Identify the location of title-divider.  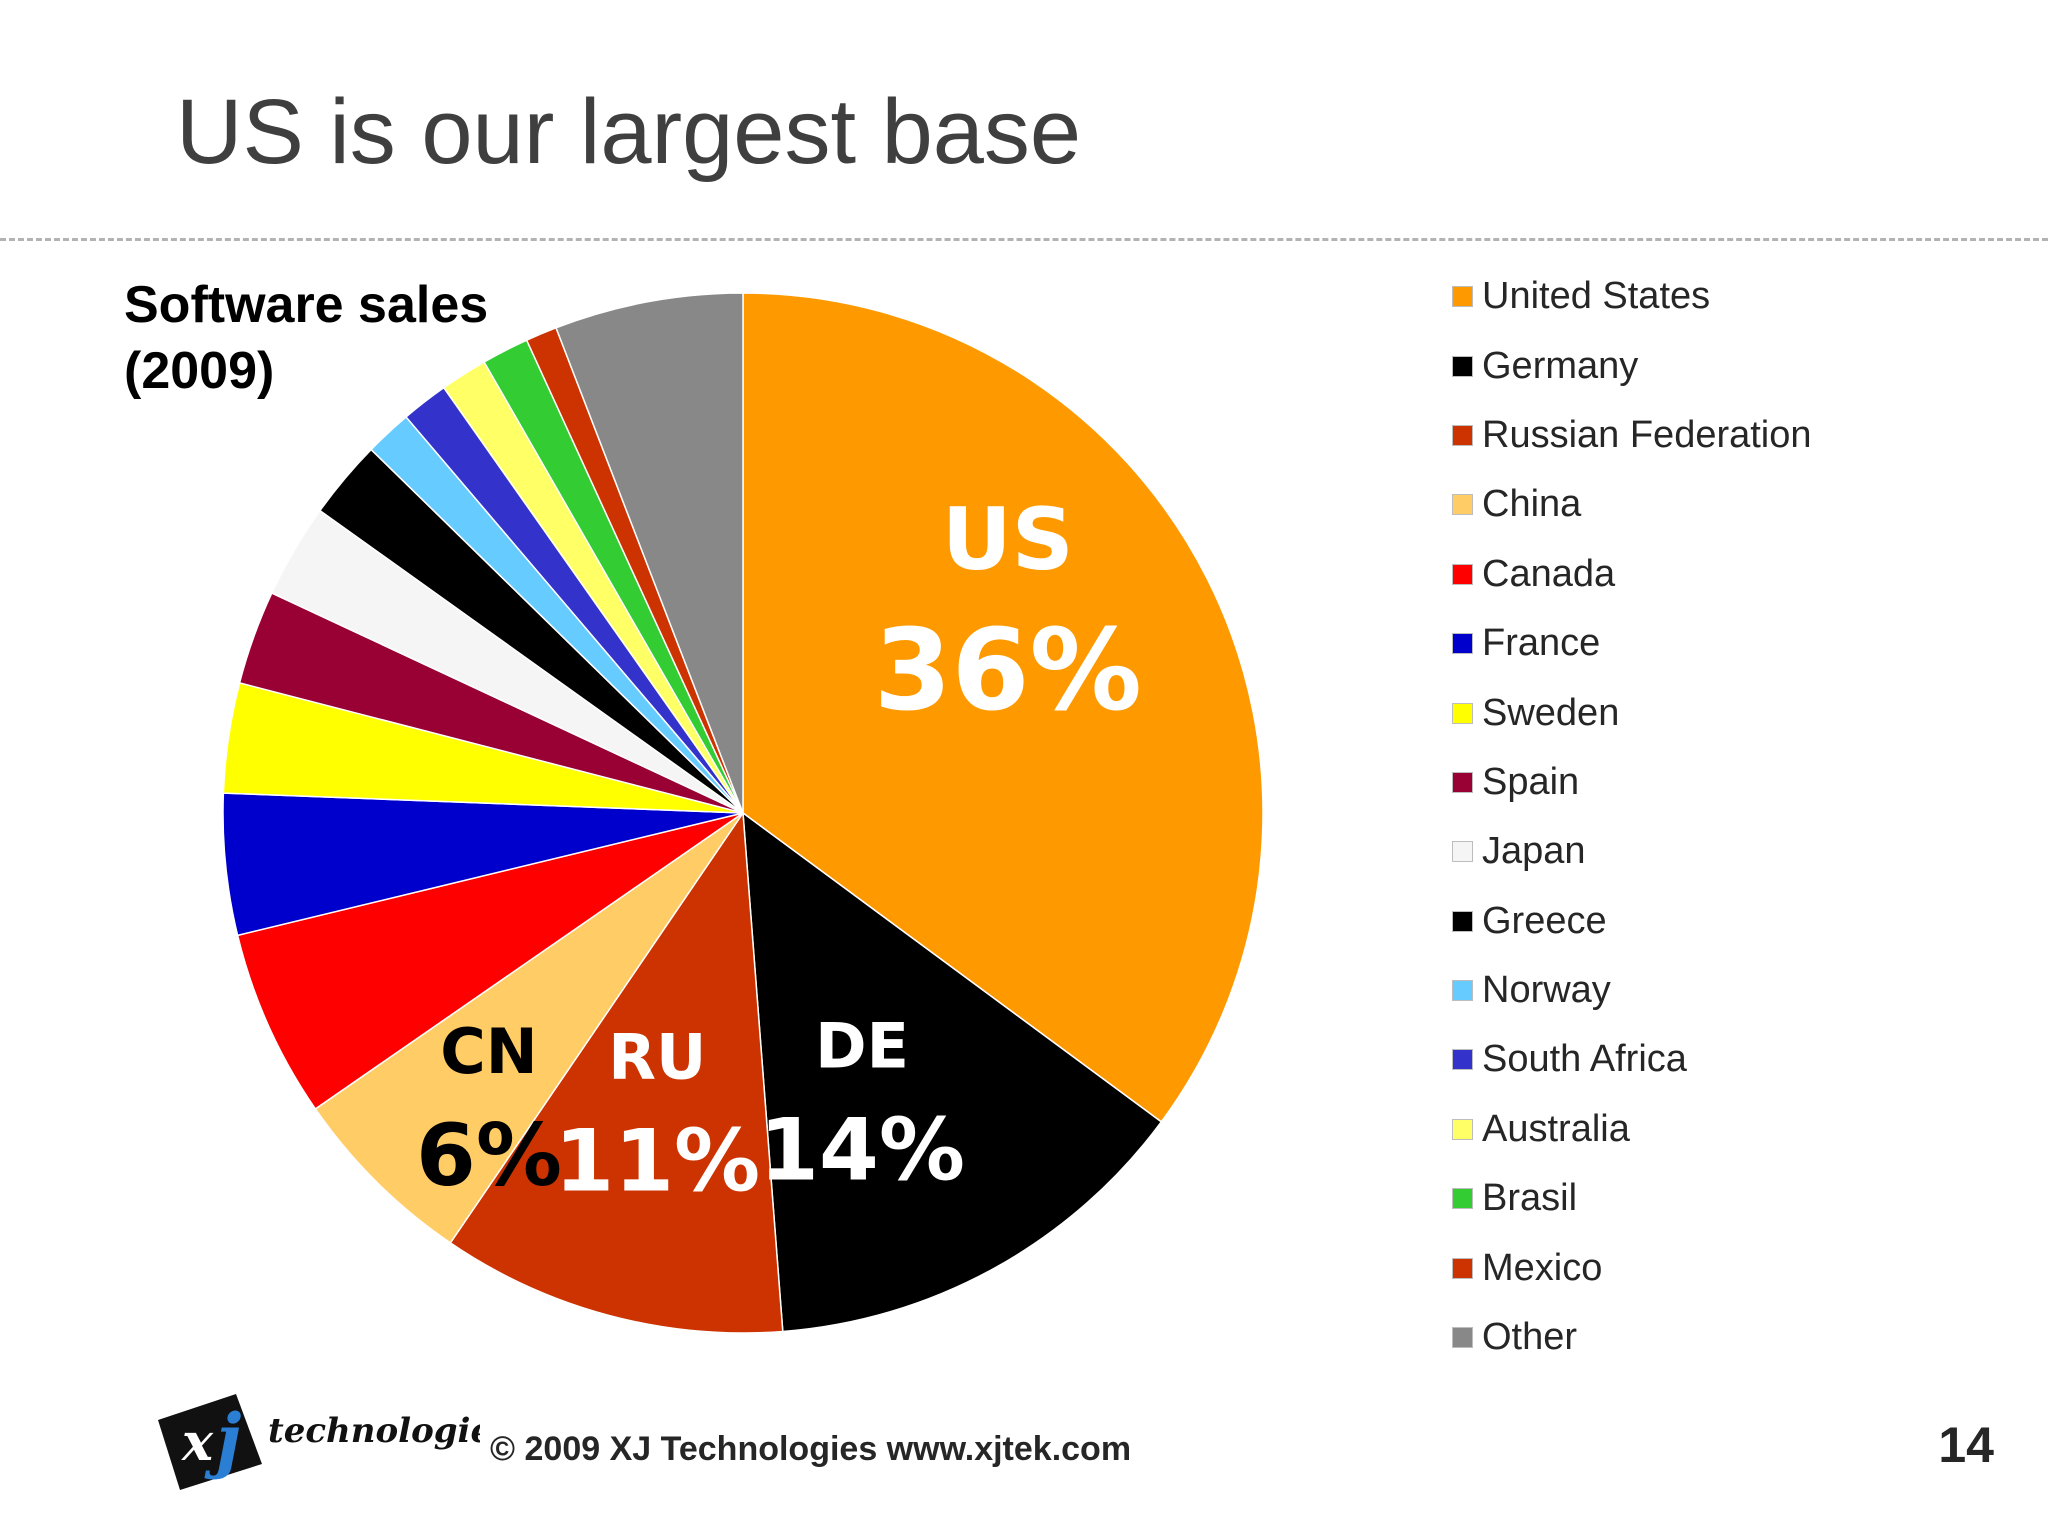
(1024, 239).